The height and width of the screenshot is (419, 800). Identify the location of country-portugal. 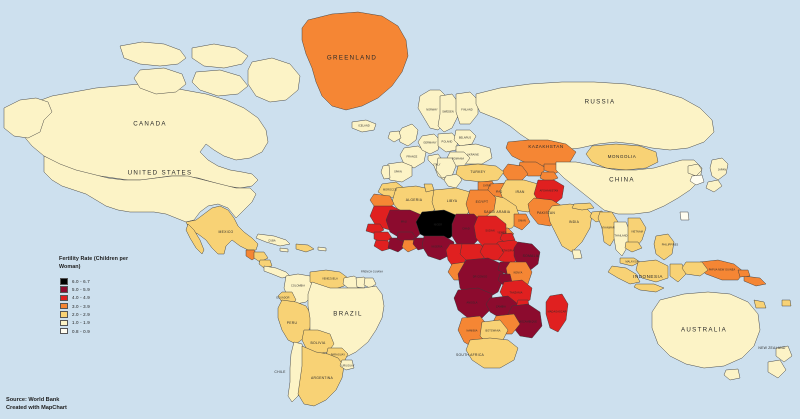
(385, 172).